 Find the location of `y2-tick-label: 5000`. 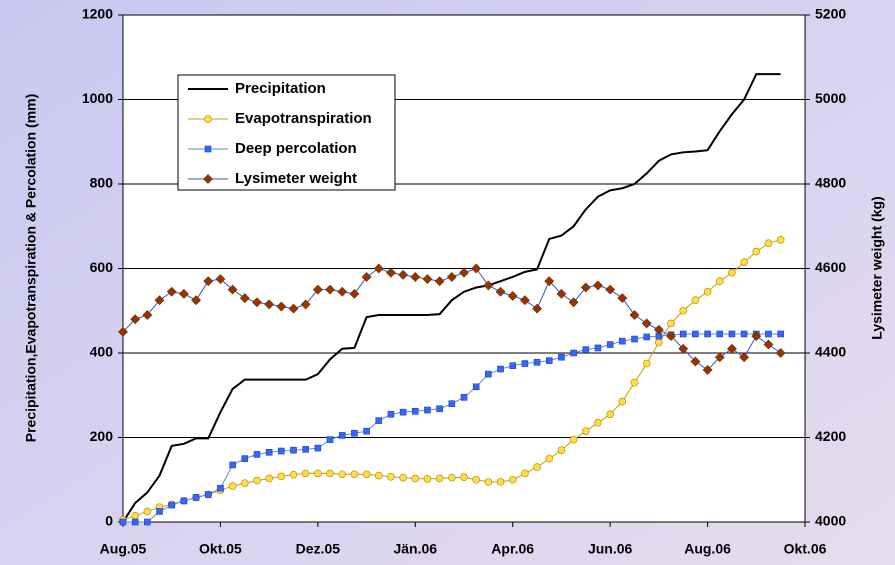

y2-tick-label: 5000 is located at coordinates (830, 98).